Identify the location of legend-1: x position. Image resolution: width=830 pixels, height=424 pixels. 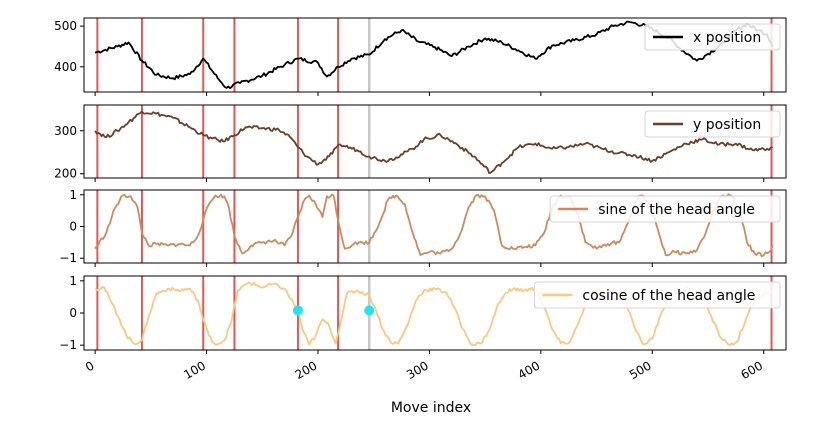
(712, 37).